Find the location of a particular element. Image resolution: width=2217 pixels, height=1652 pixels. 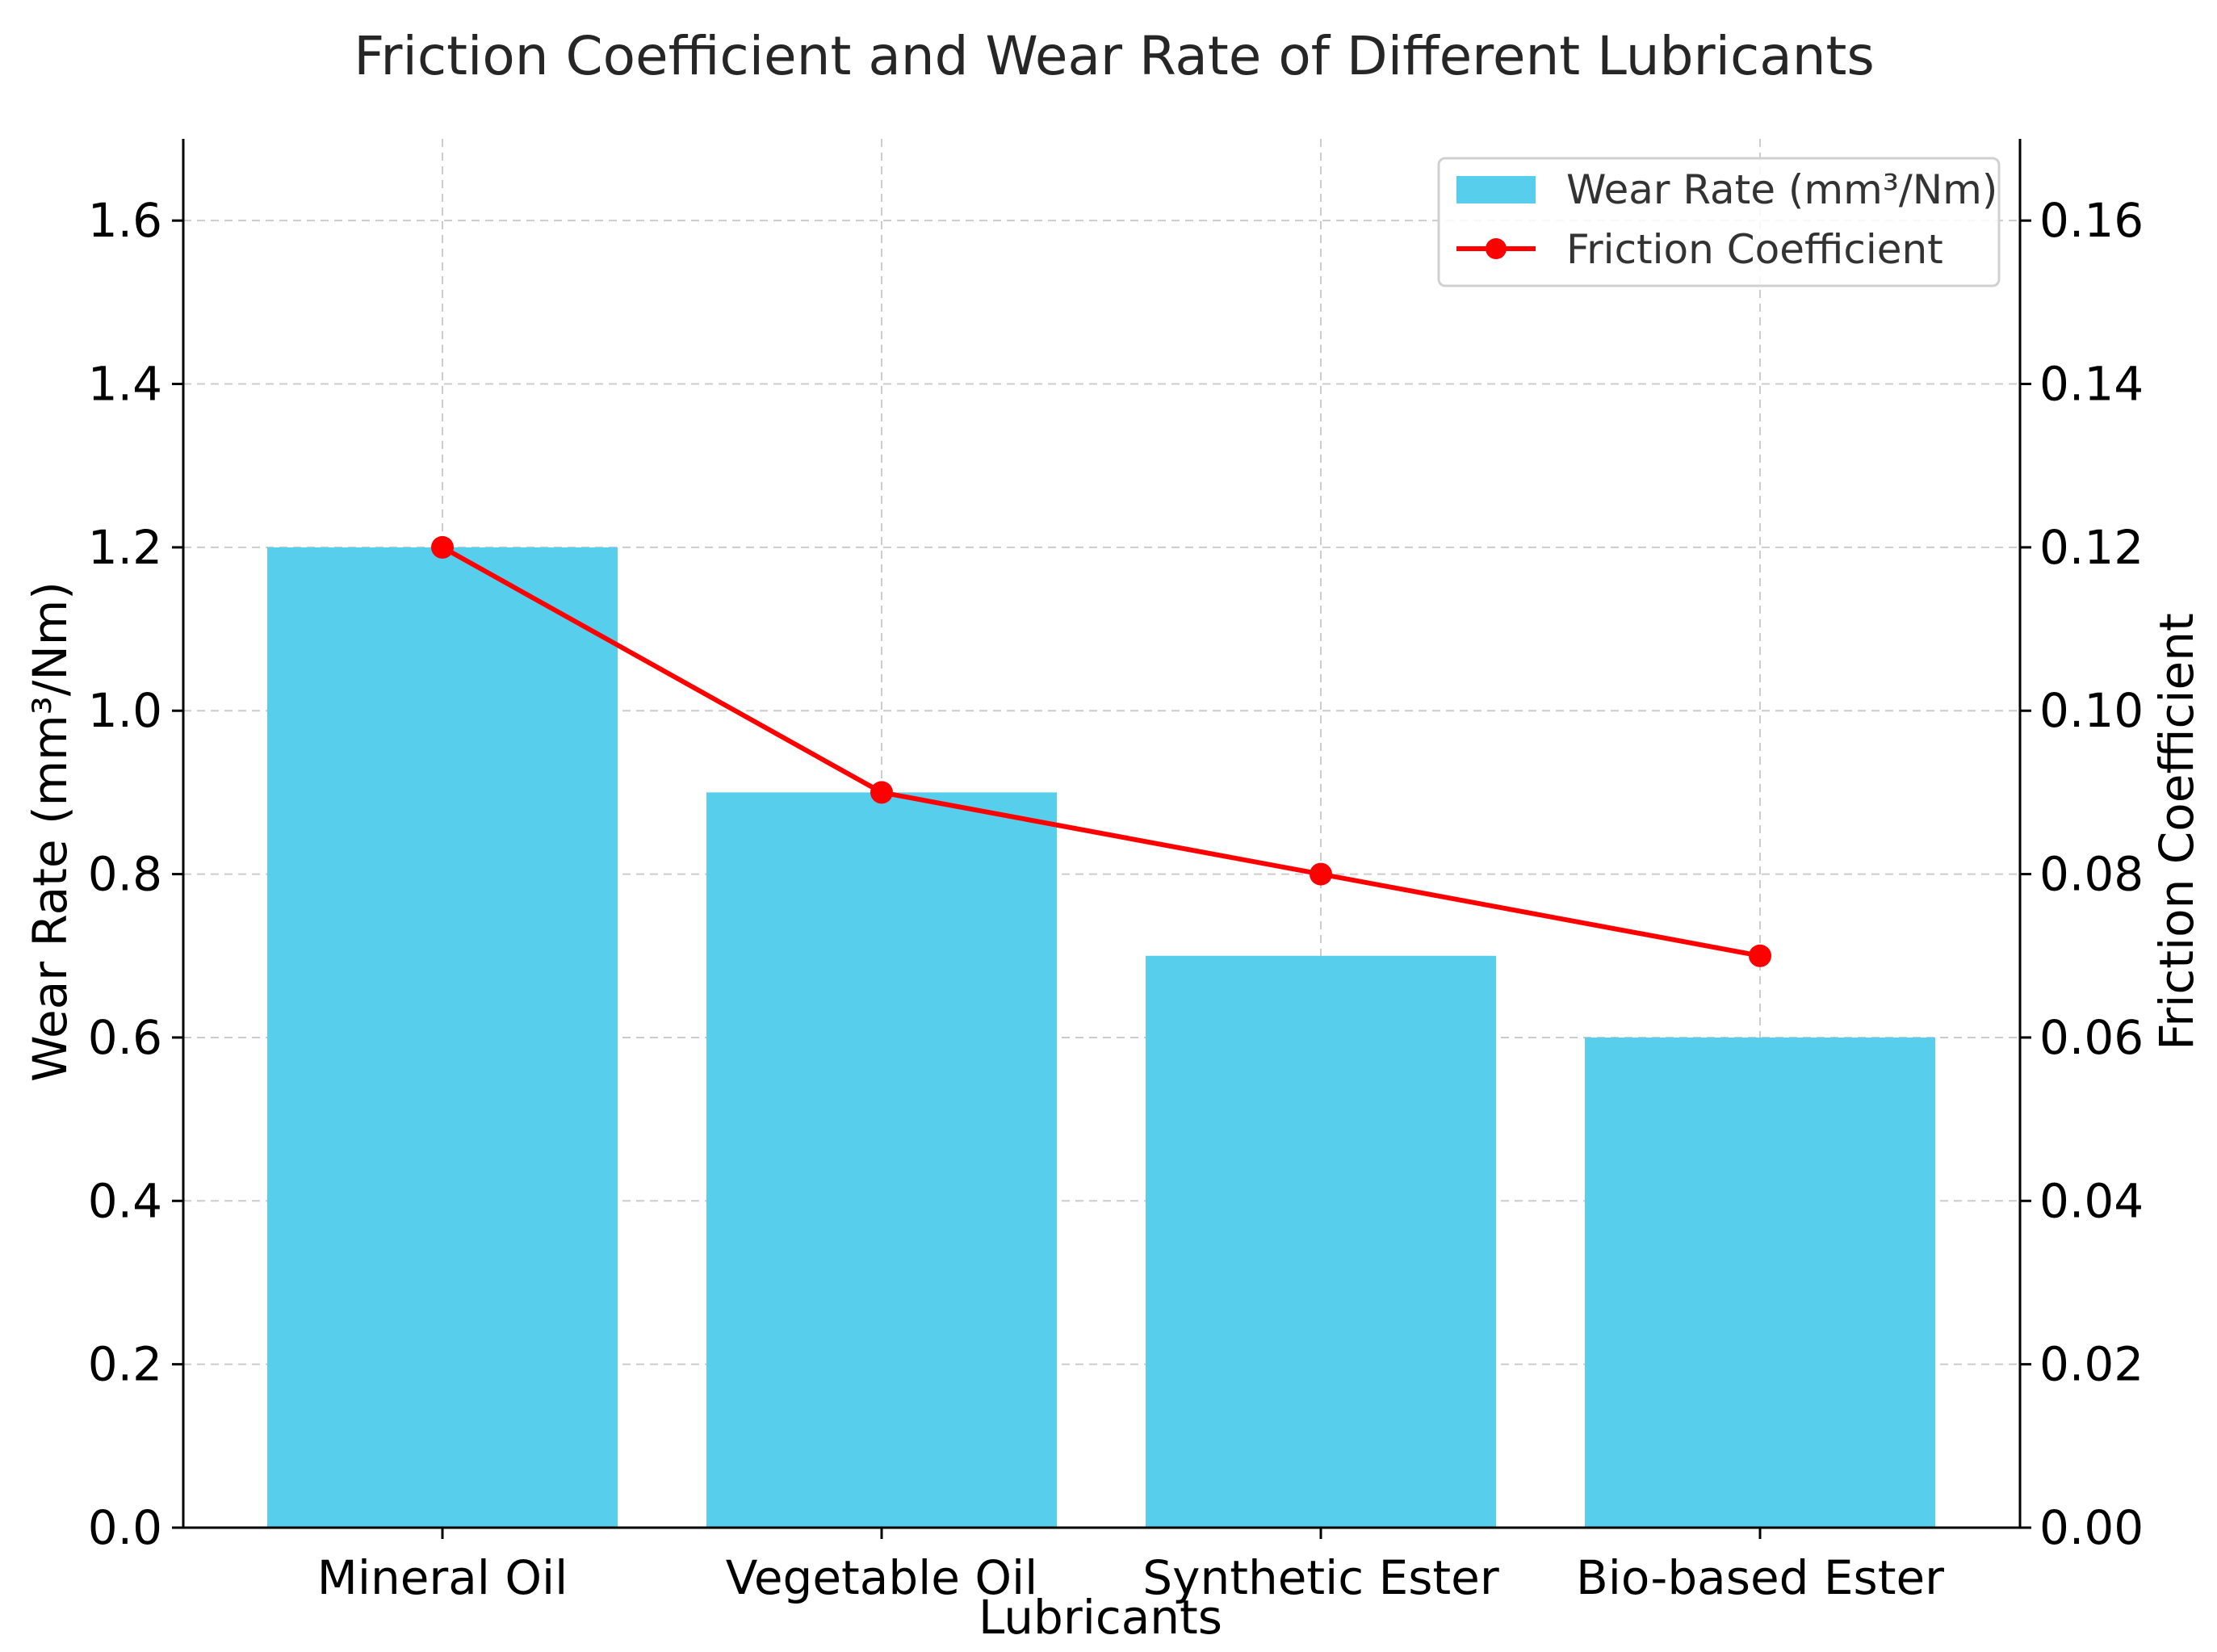

x-tick-label: Vegetable Oil is located at coordinates (882, 1577).